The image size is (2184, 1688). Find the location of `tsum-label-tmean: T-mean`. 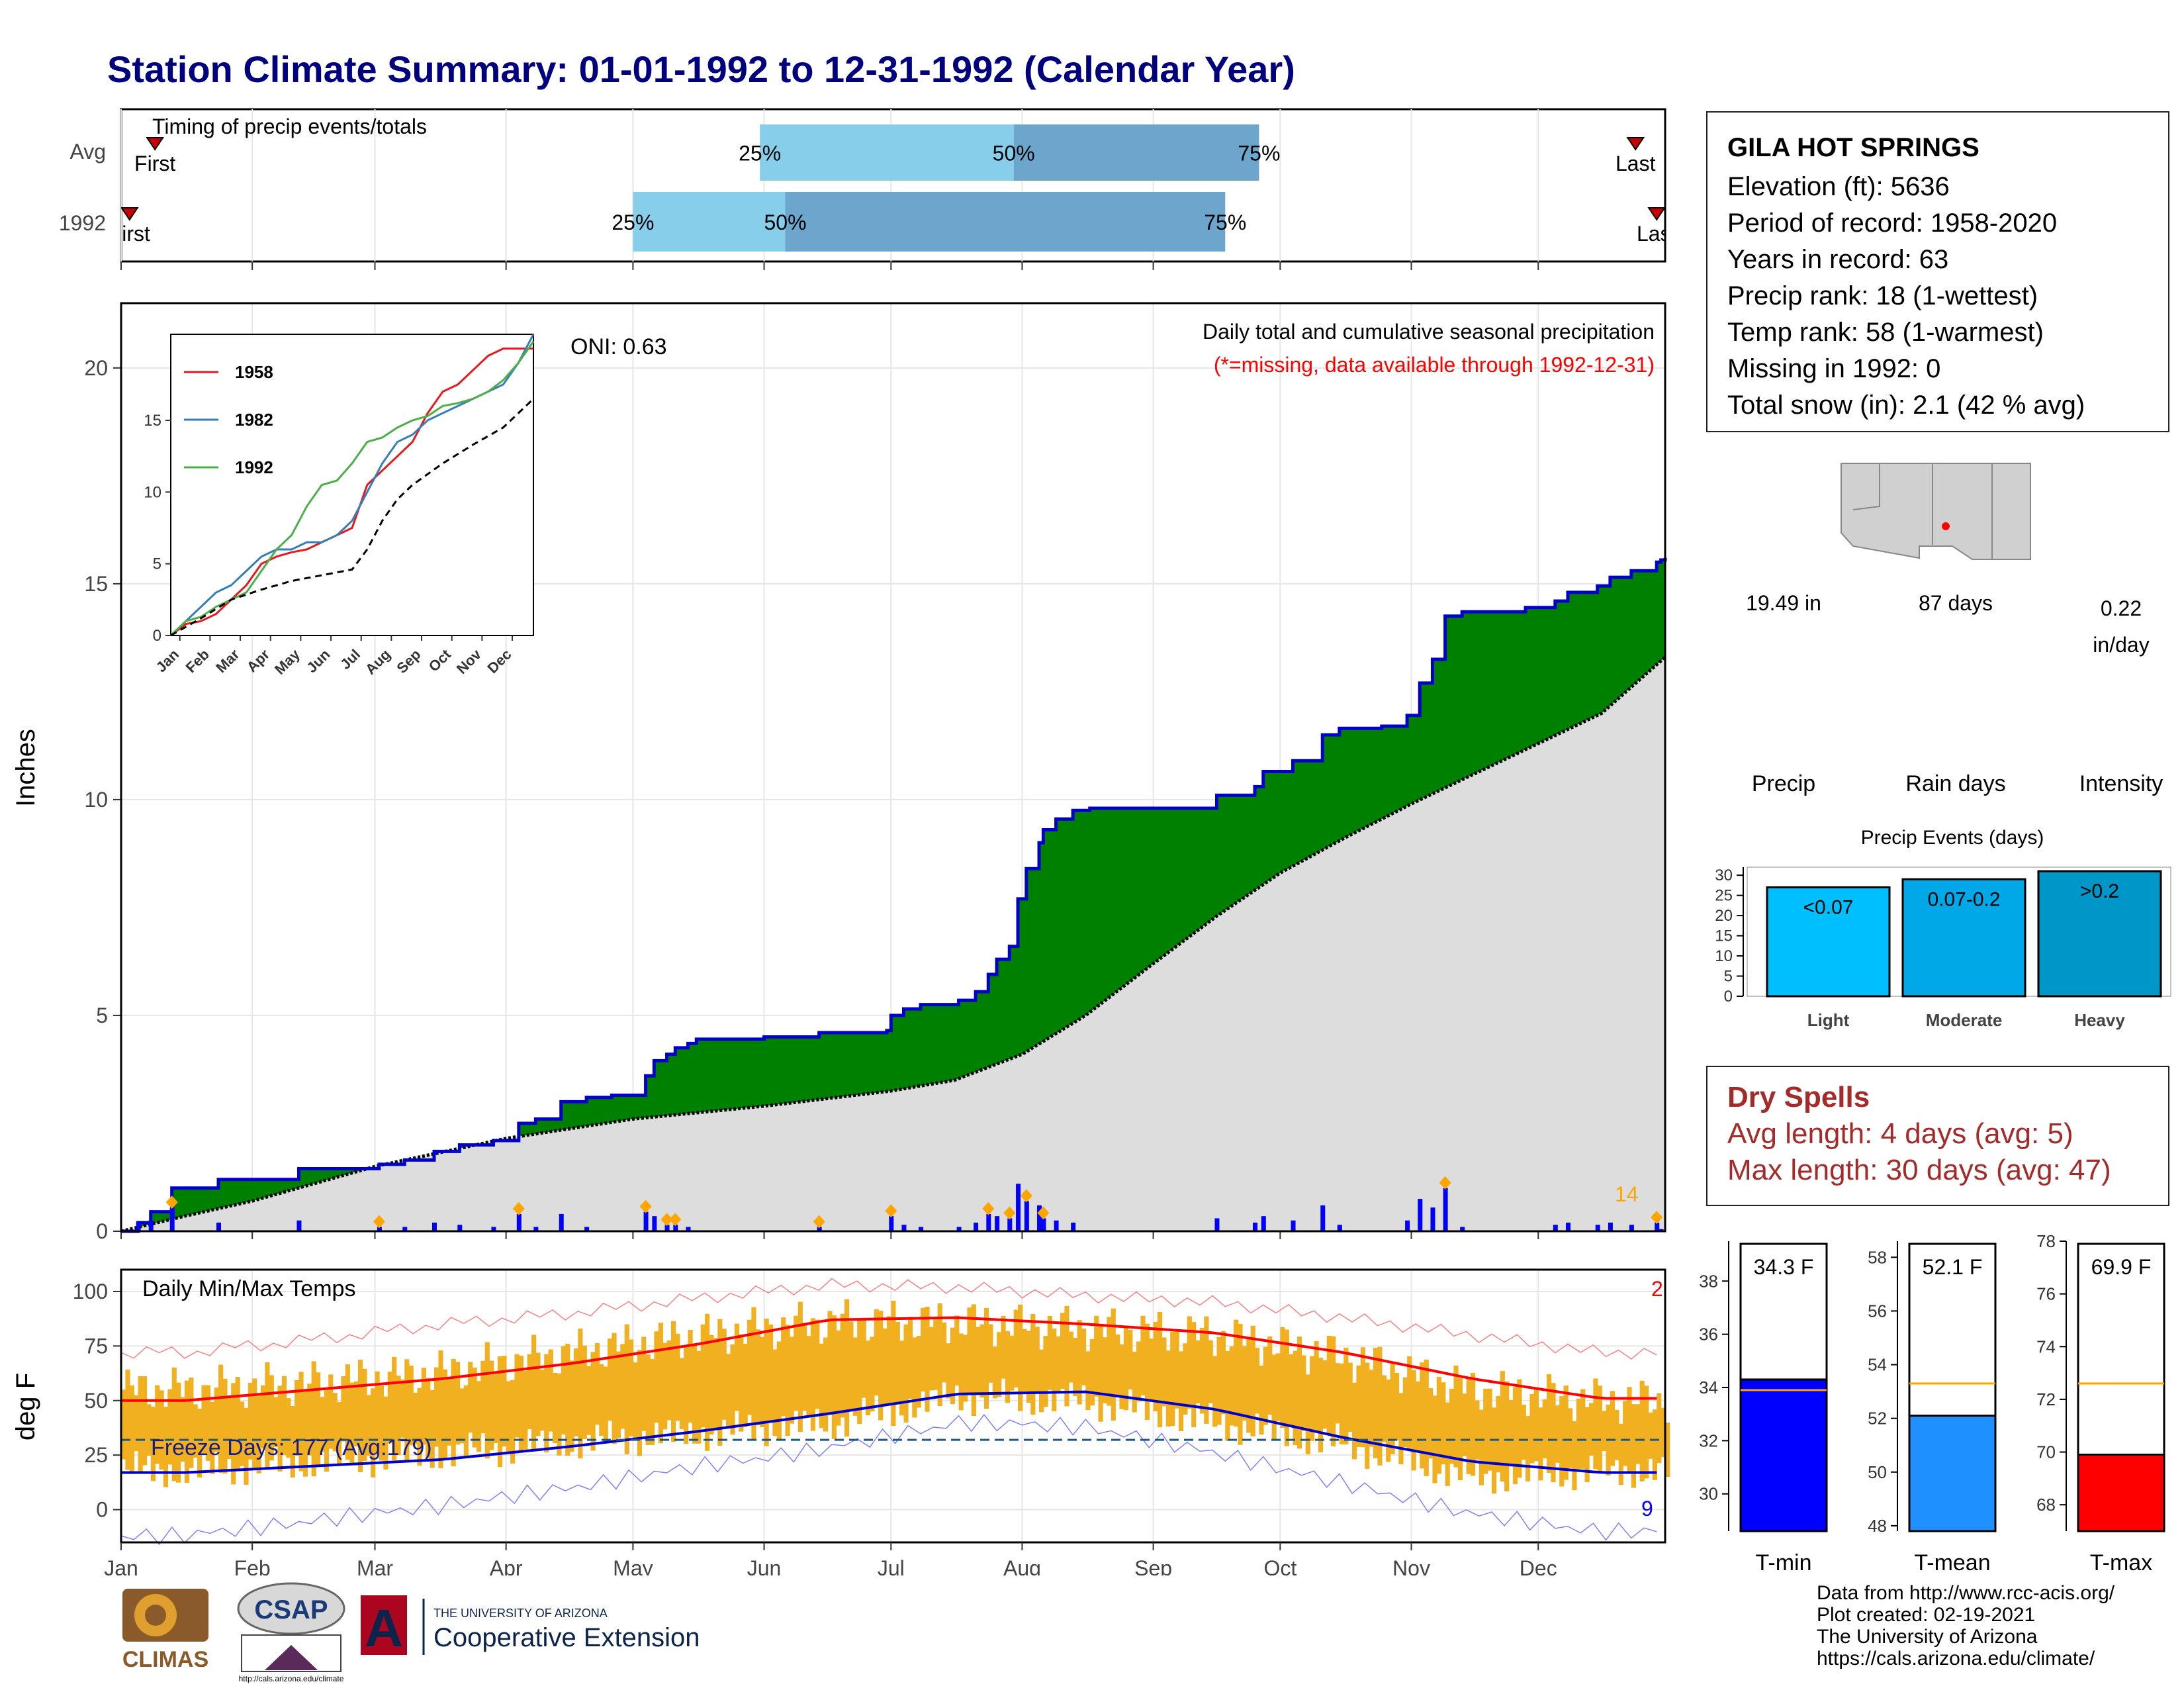

tsum-label-tmean: T-mean is located at coordinates (1952, 1562).